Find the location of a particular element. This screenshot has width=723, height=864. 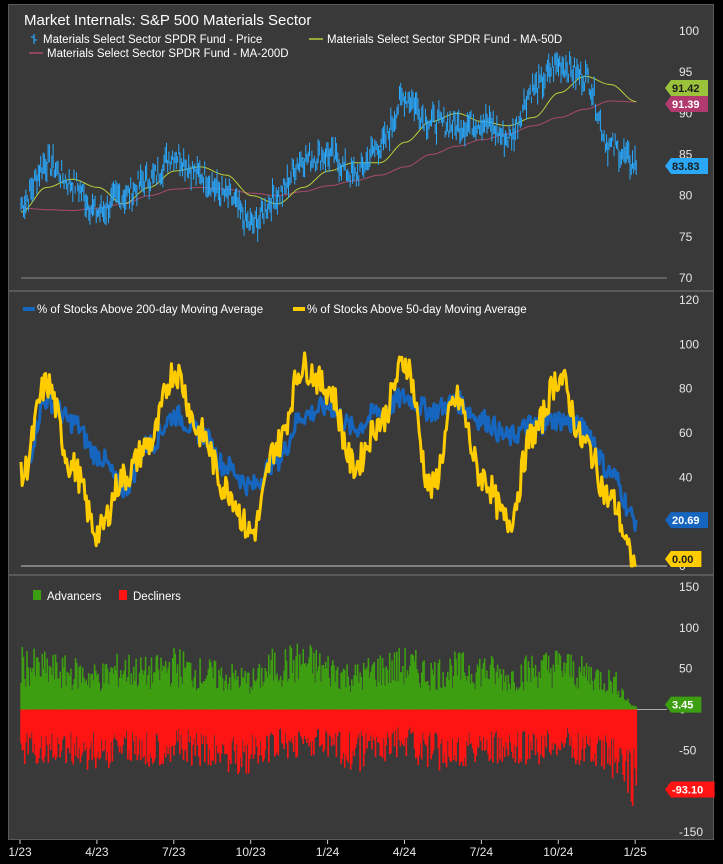

last-value-above-50-tag is located at coordinates (683, 559).